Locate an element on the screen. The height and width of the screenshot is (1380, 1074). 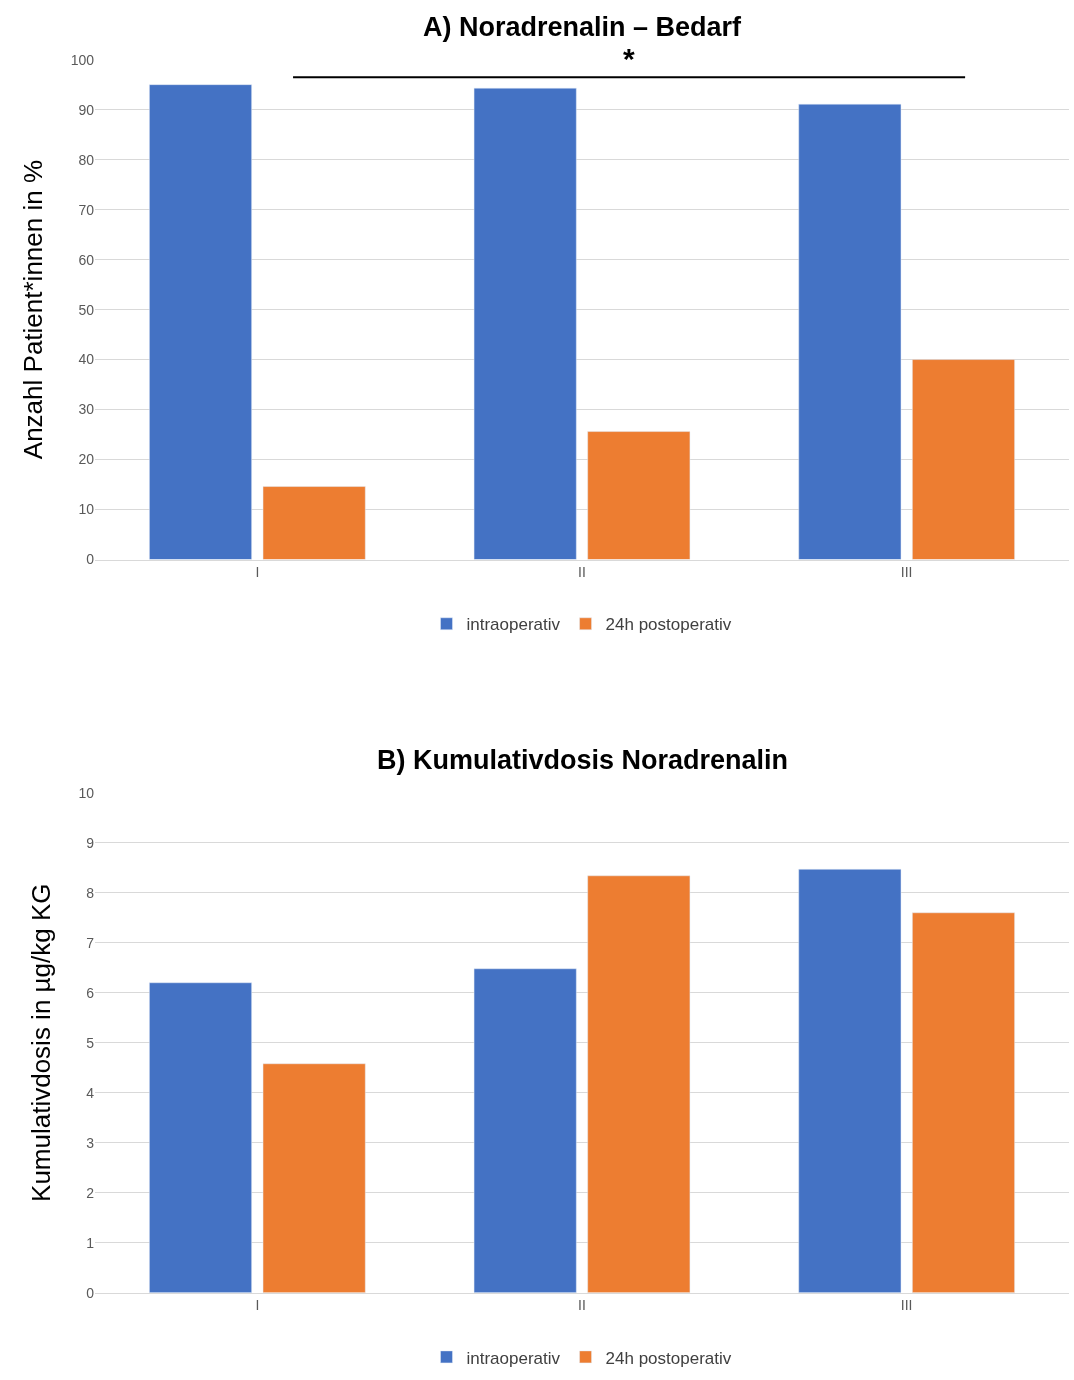
y-tick-label: 8 is located at coordinates (90, 892).